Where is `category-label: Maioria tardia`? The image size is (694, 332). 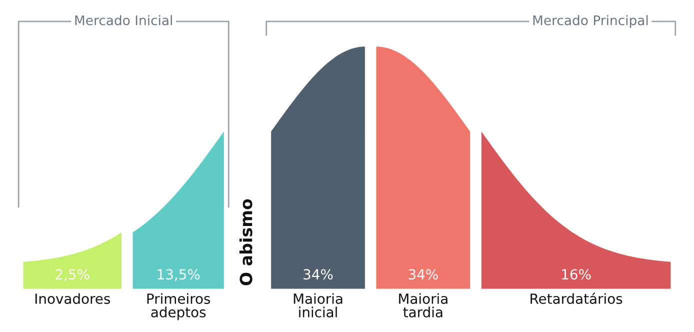
category-label: Maioria tardia is located at coordinates (423, 305).